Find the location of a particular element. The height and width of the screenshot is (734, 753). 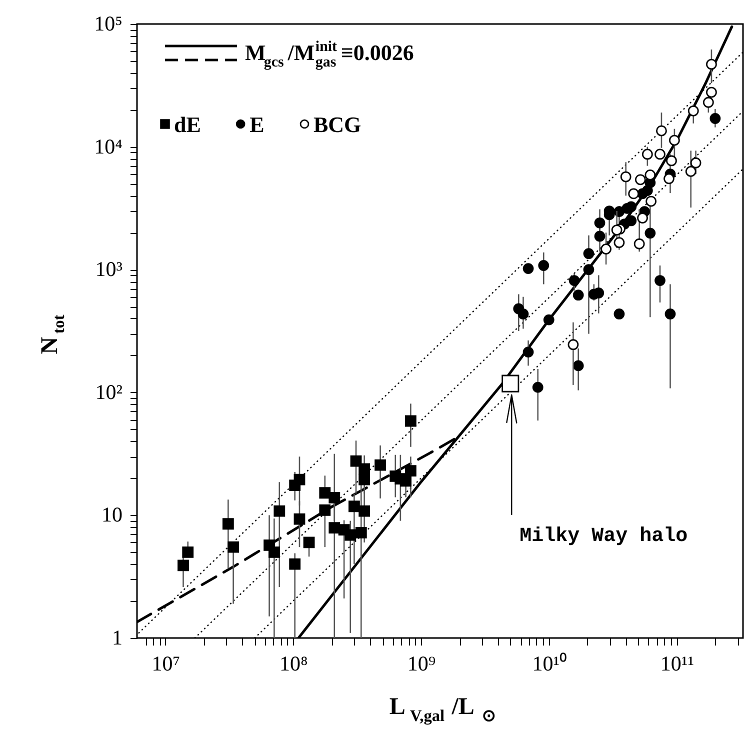

y-tick-label: 10² is located at coordinates (108, 392).